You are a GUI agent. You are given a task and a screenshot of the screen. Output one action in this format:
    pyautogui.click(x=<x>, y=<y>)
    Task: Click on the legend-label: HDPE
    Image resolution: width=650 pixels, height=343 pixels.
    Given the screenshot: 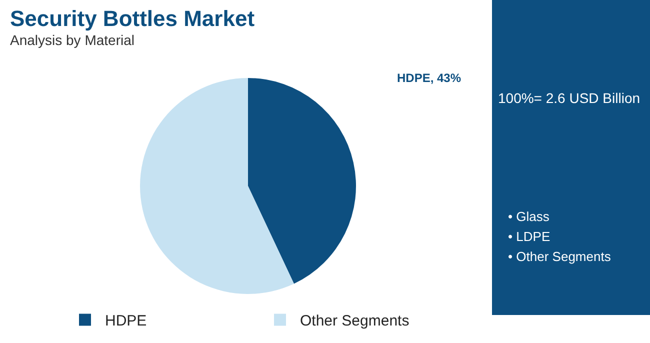 What is the action you would take?
    pyautogui.click(x=126, y=321)
    